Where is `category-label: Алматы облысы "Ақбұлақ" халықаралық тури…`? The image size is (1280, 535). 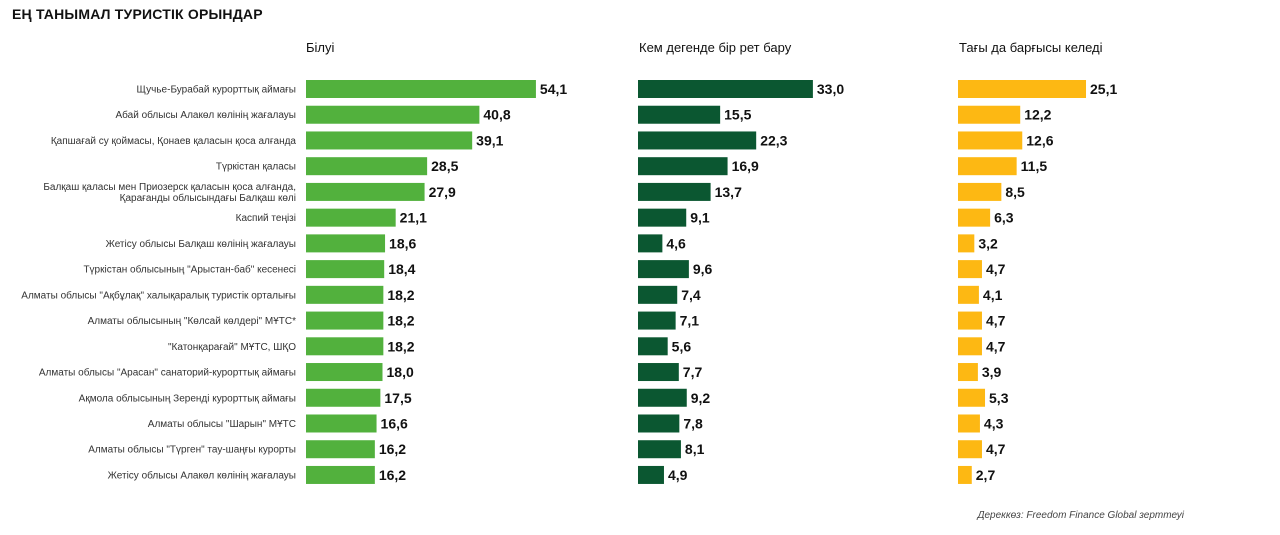
category-label: Алматы облысы "Ақбұлақ" халықаралық тури… is located at coordinates (158, 295).